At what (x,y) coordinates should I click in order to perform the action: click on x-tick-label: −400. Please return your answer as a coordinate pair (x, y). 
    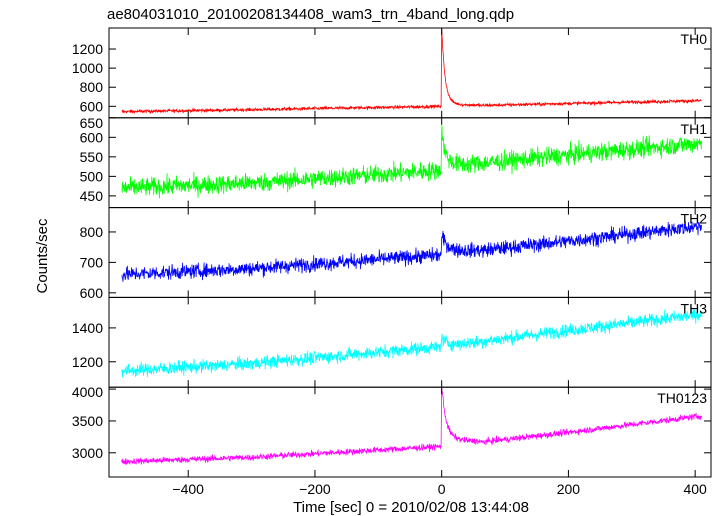
    Looking at the image, I should click on (188, 489).